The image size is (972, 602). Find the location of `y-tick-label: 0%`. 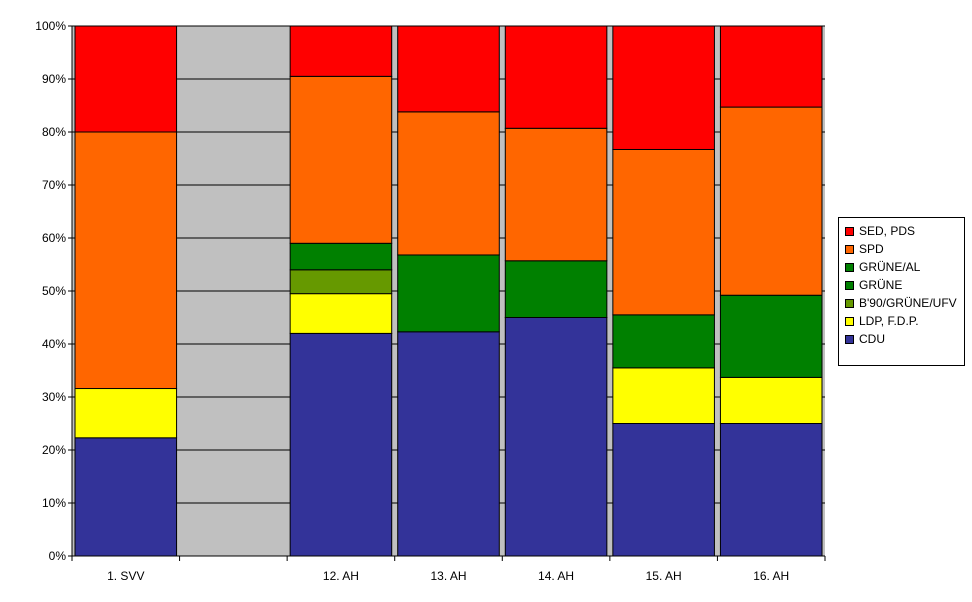

y-tick-label: 0% is located at coordinates (58, 556).